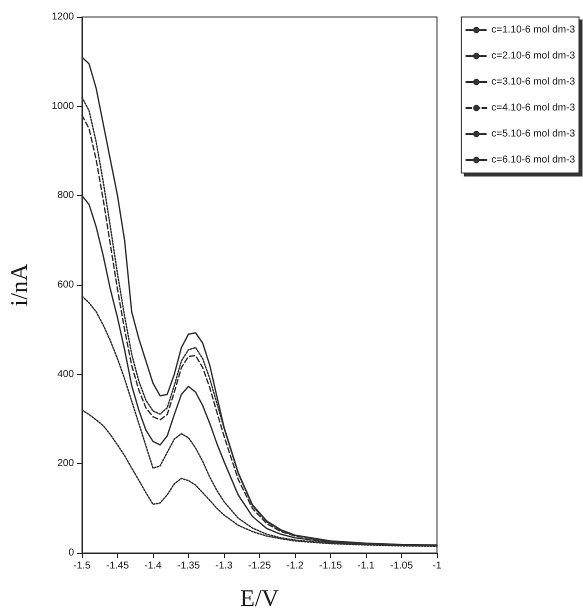 Image resolution: width=583 pixels, height=616 pixels. What do you see at coordinates (224, 566) in the screenshot?
I see `x-tick-label: -1.3` at bounding box center [224, 566].